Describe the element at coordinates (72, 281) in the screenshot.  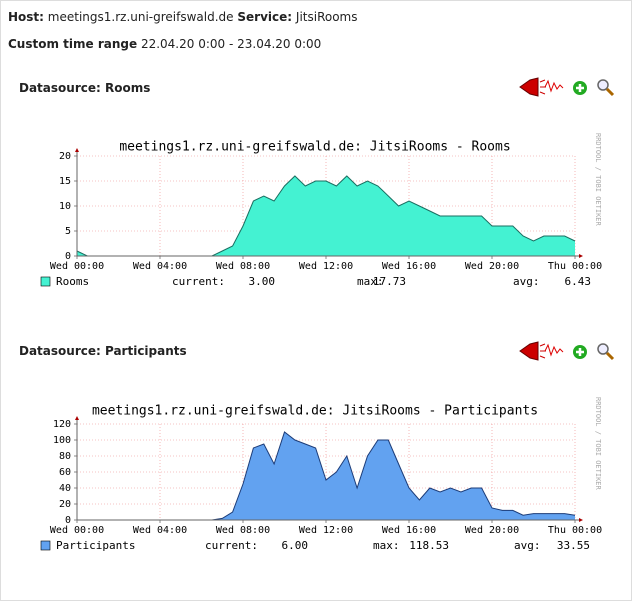
I see `legend-label: Rooms` at that location.